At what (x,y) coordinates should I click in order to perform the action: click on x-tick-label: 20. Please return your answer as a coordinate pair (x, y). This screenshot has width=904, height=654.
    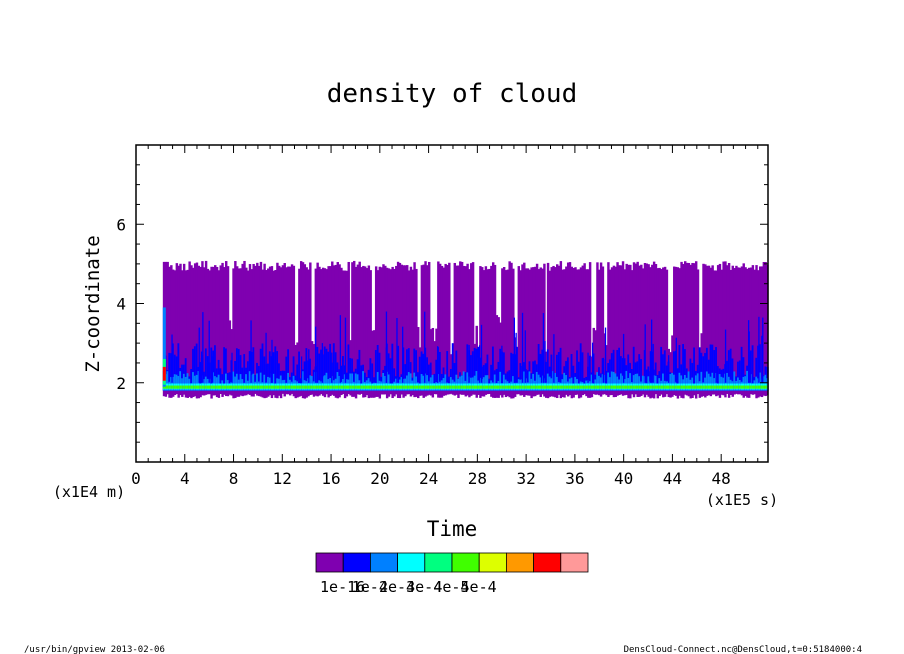
    Looking at the image, I should click on (379, 478).